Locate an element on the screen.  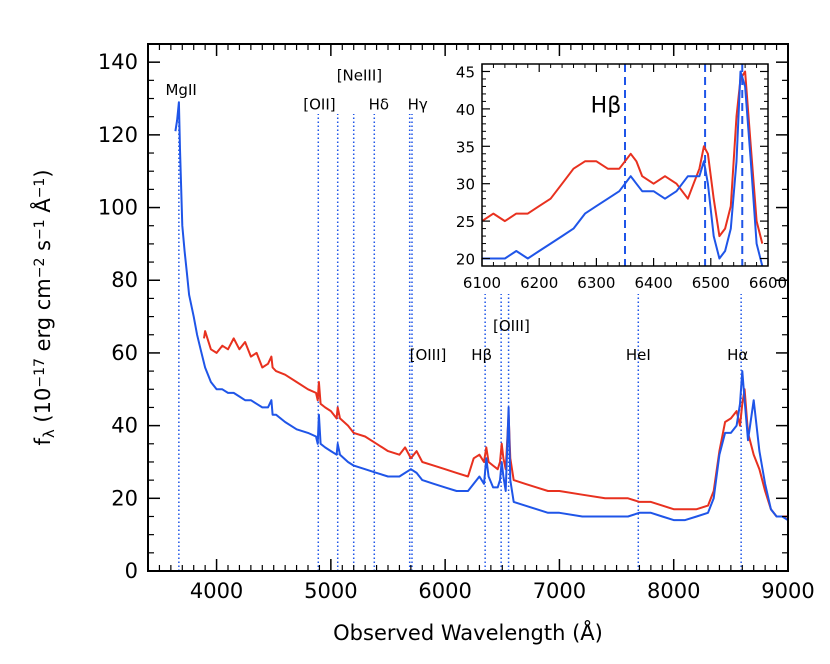
emission-line-label: [NeIII] is located at coordinates (359, 75).